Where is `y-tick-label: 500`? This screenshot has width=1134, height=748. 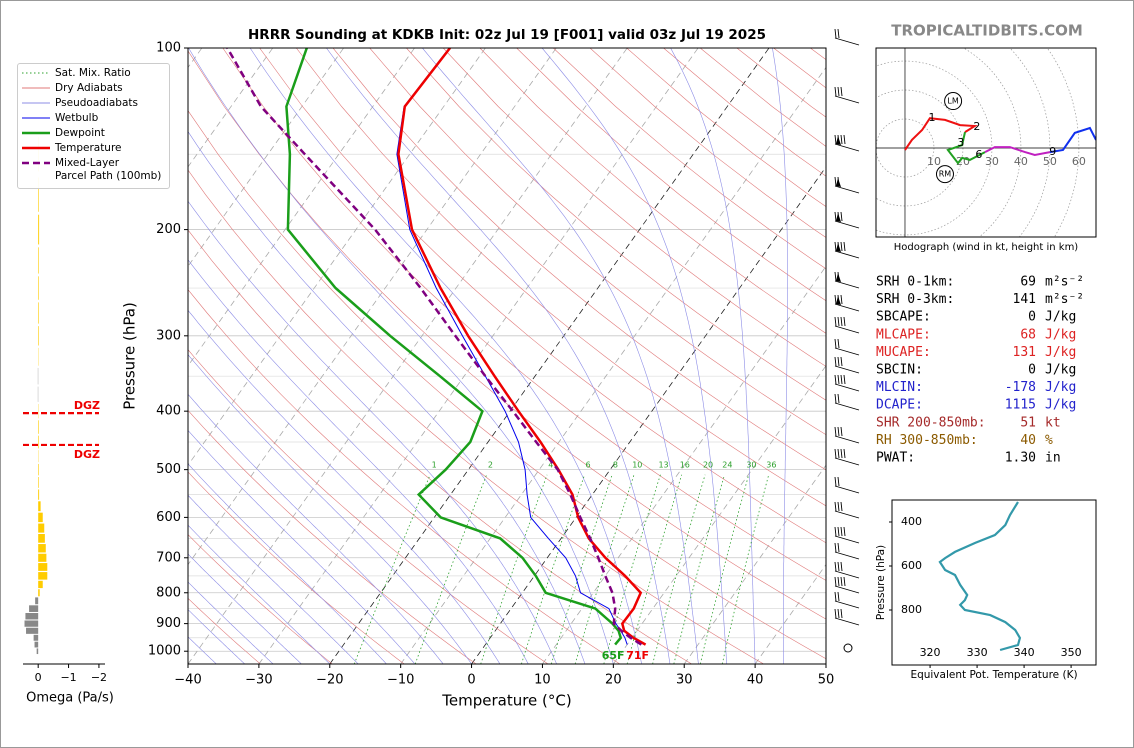
y-tick-label: 500 is located at coordinates (168, 469).